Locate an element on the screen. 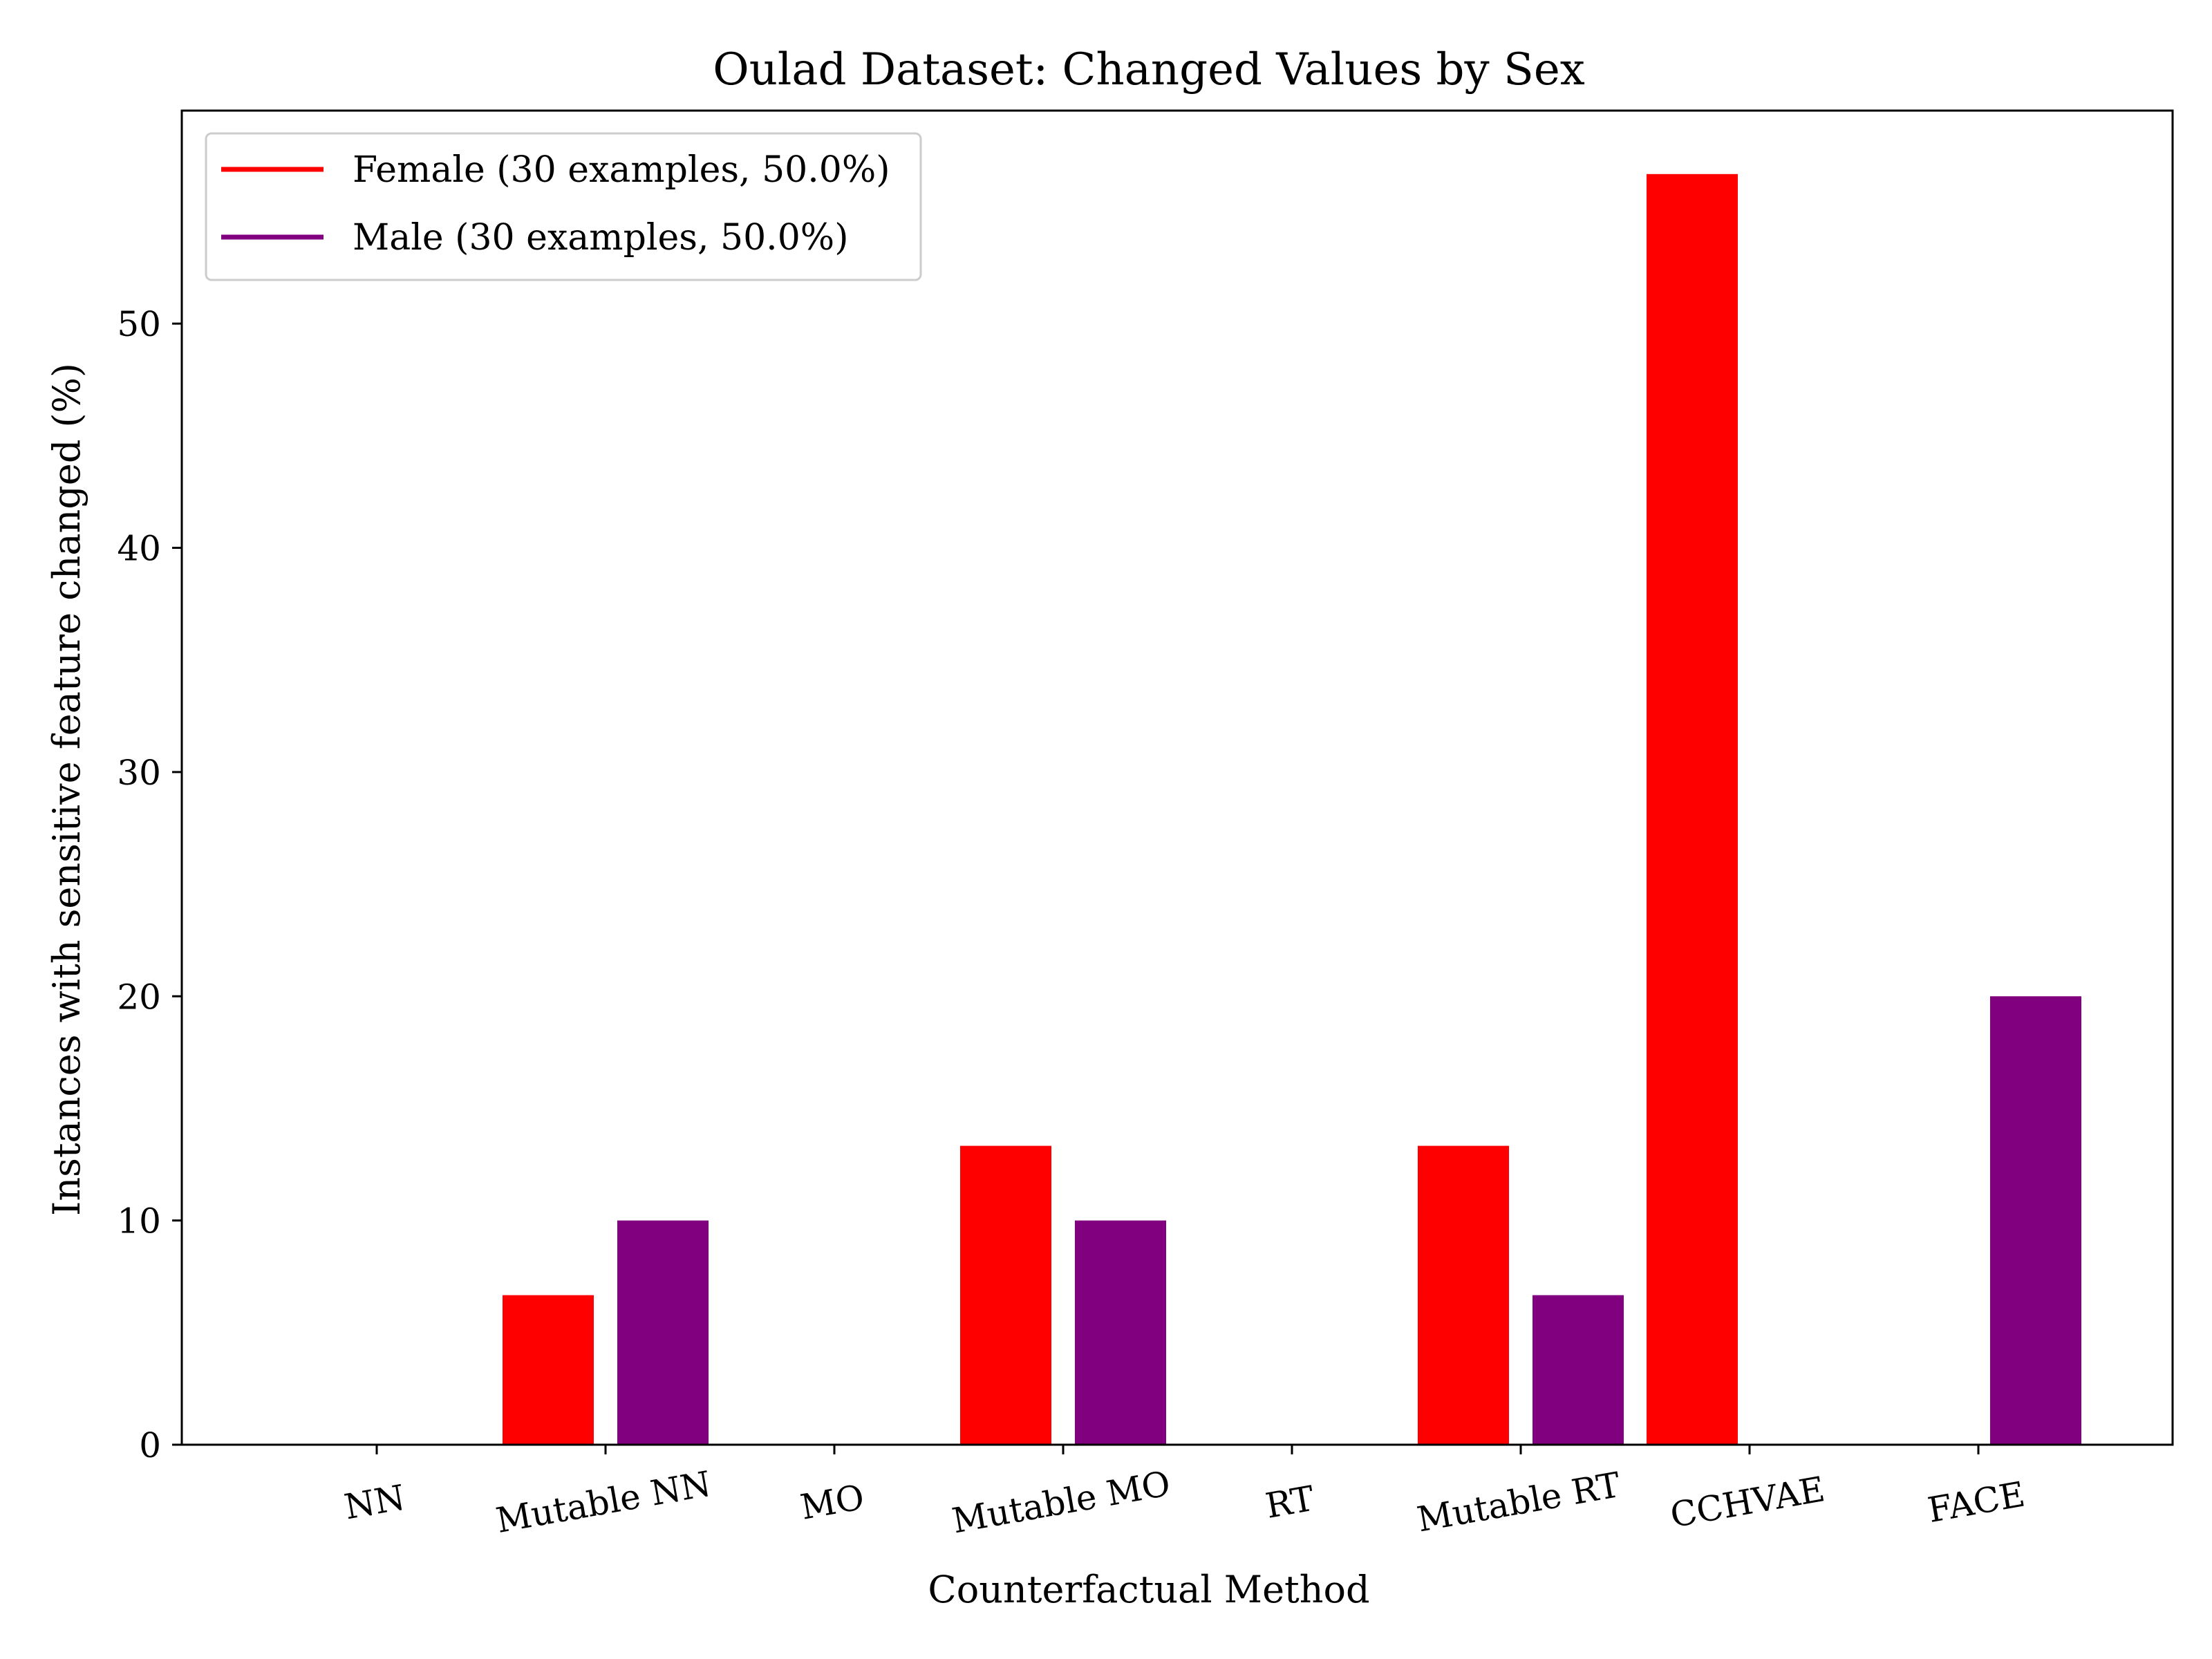  chart-title: Oulad Dataset: Changed Values by Sex is located at coordinates (1149, 69).